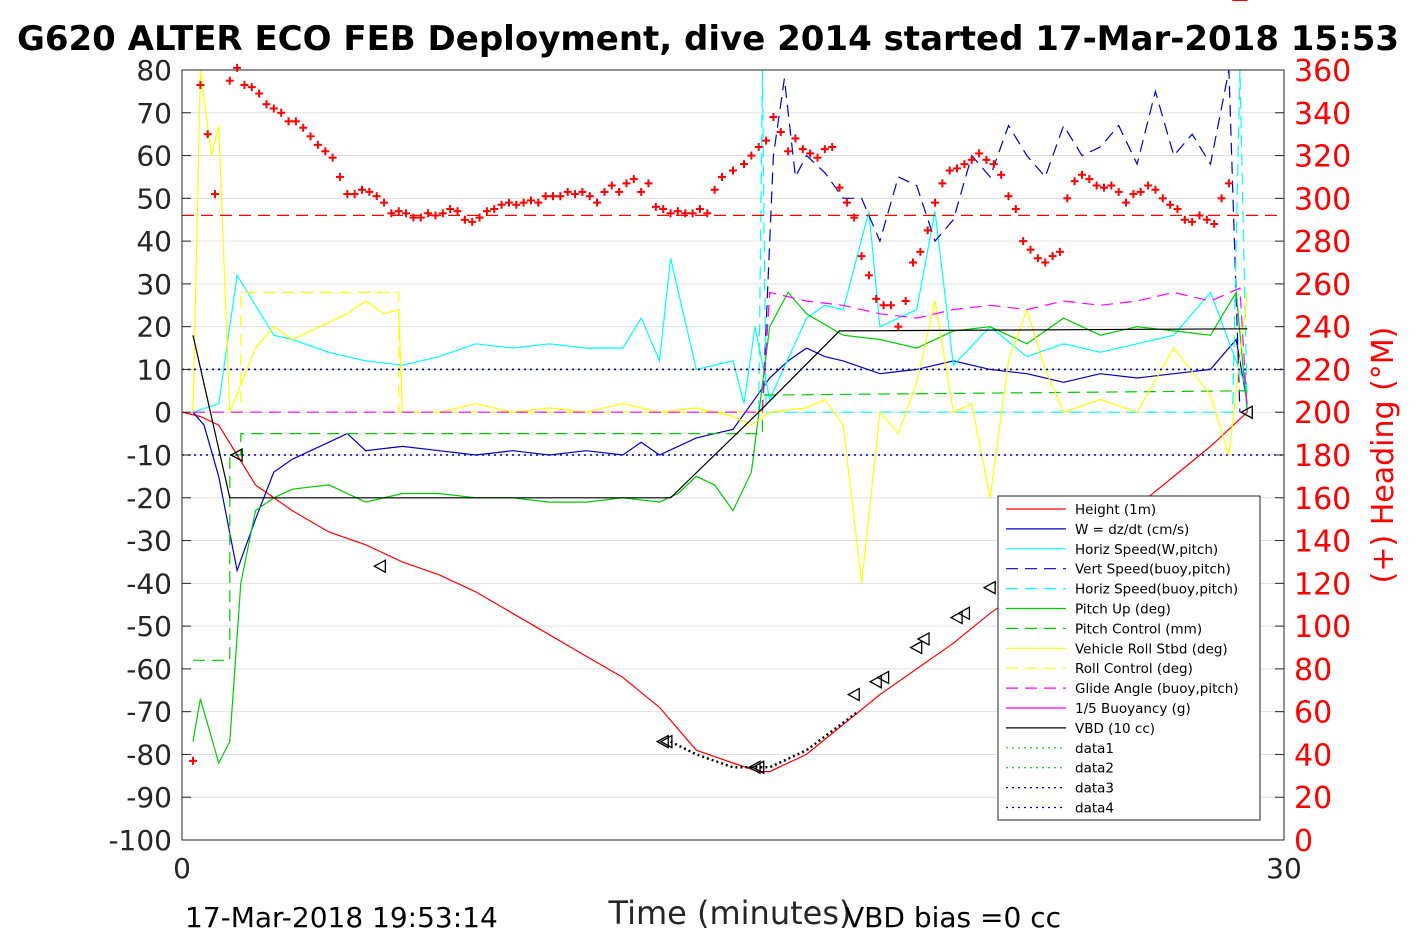  What do you see at coordinates (154, 241) in the screenshot?
I see `left-tick-label: 40` at bounding box center [154, 241].